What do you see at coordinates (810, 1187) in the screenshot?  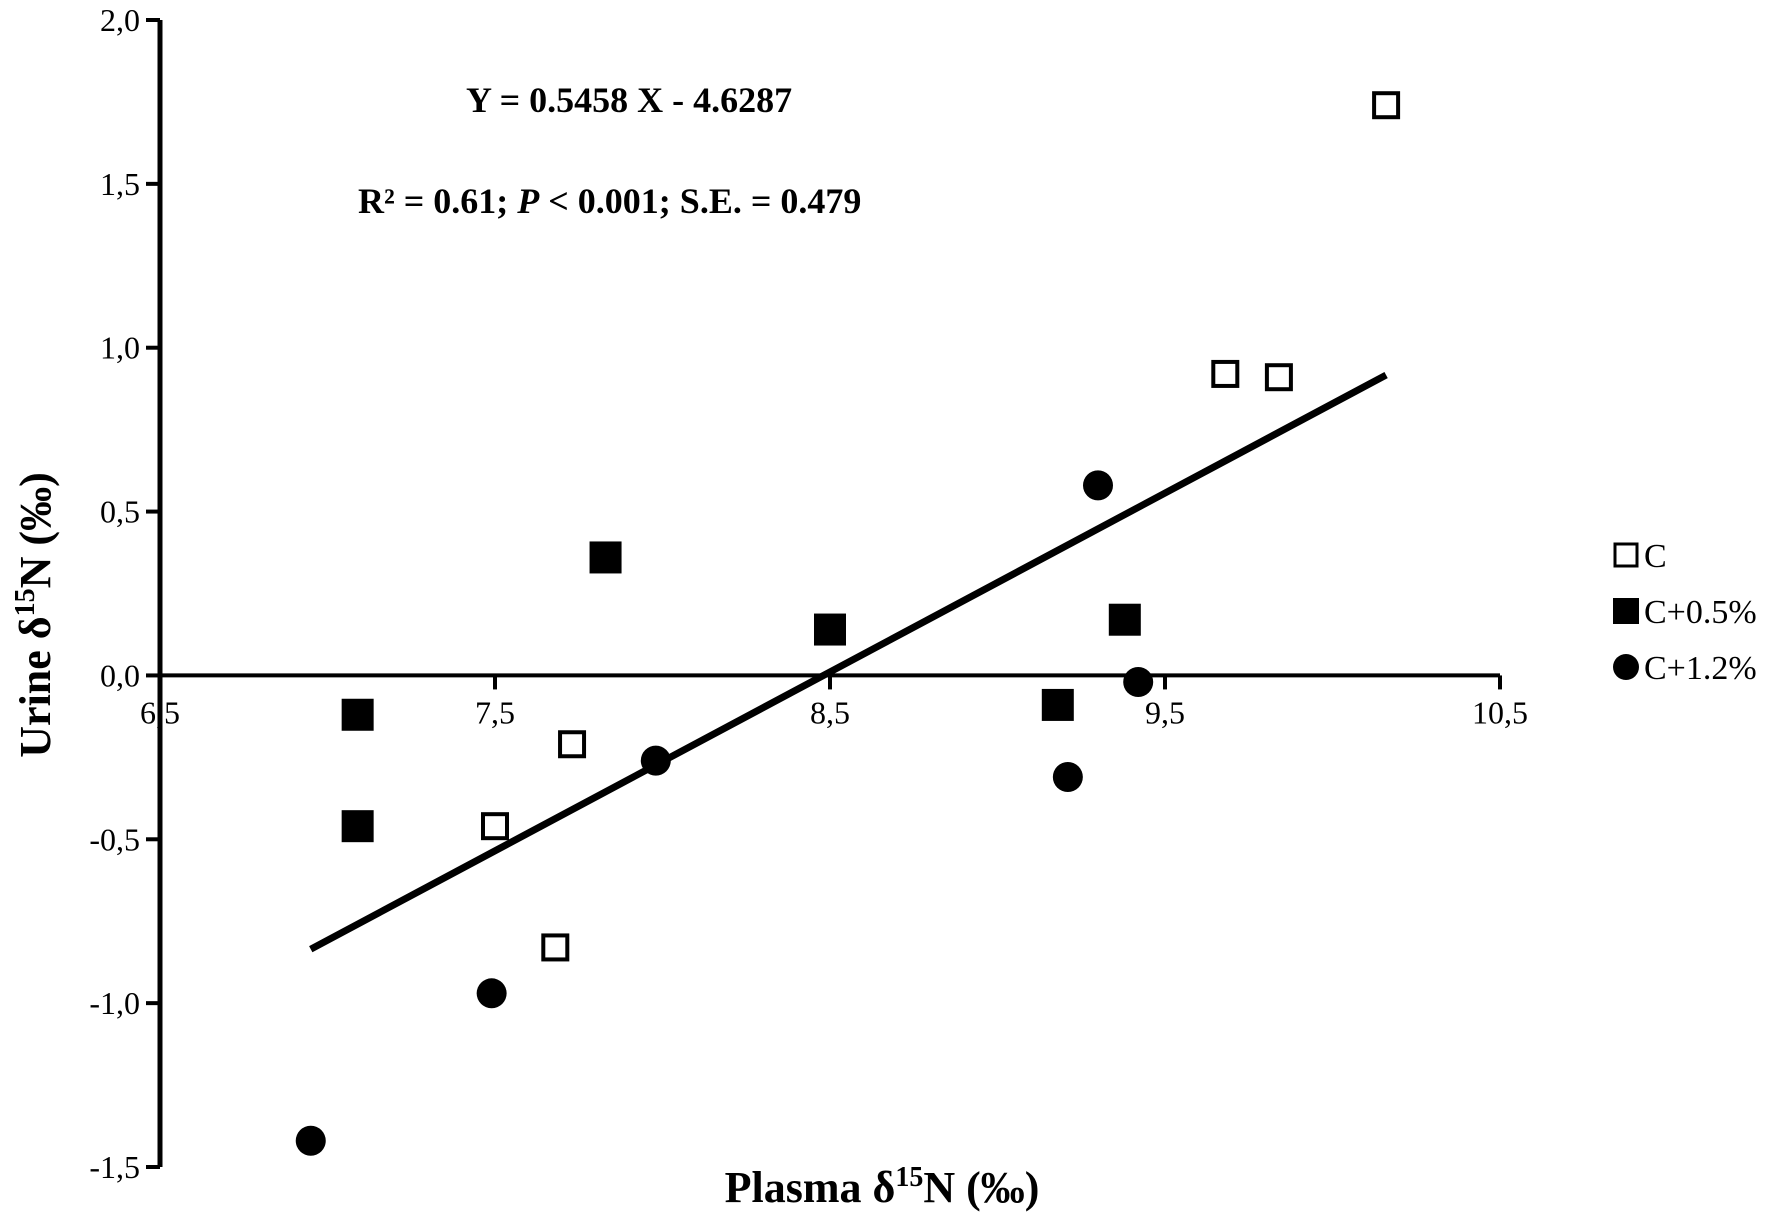 I see `x-title-prefix: Plasma δ` at bounding box center [810, 1187].